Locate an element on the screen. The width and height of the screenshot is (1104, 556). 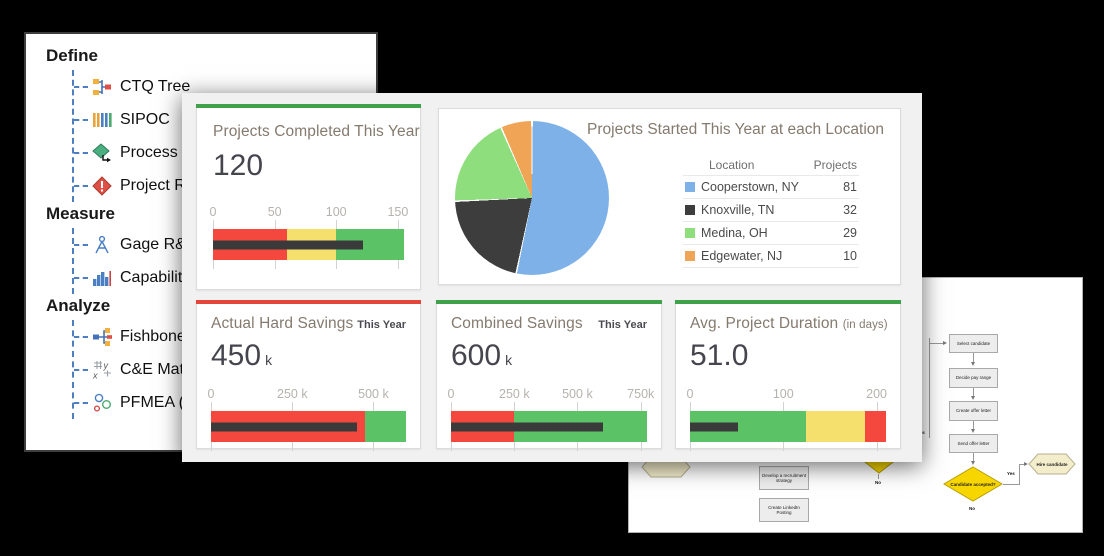
legend-label: Edgewater, NJ is located at coordinates (742, 256).